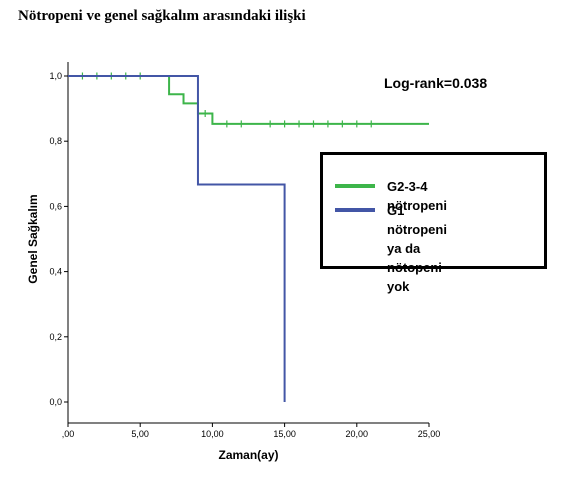 The image size is (564, 482). I want to click on y-axis-title: Genel Sağkalım, so click(33, 238).